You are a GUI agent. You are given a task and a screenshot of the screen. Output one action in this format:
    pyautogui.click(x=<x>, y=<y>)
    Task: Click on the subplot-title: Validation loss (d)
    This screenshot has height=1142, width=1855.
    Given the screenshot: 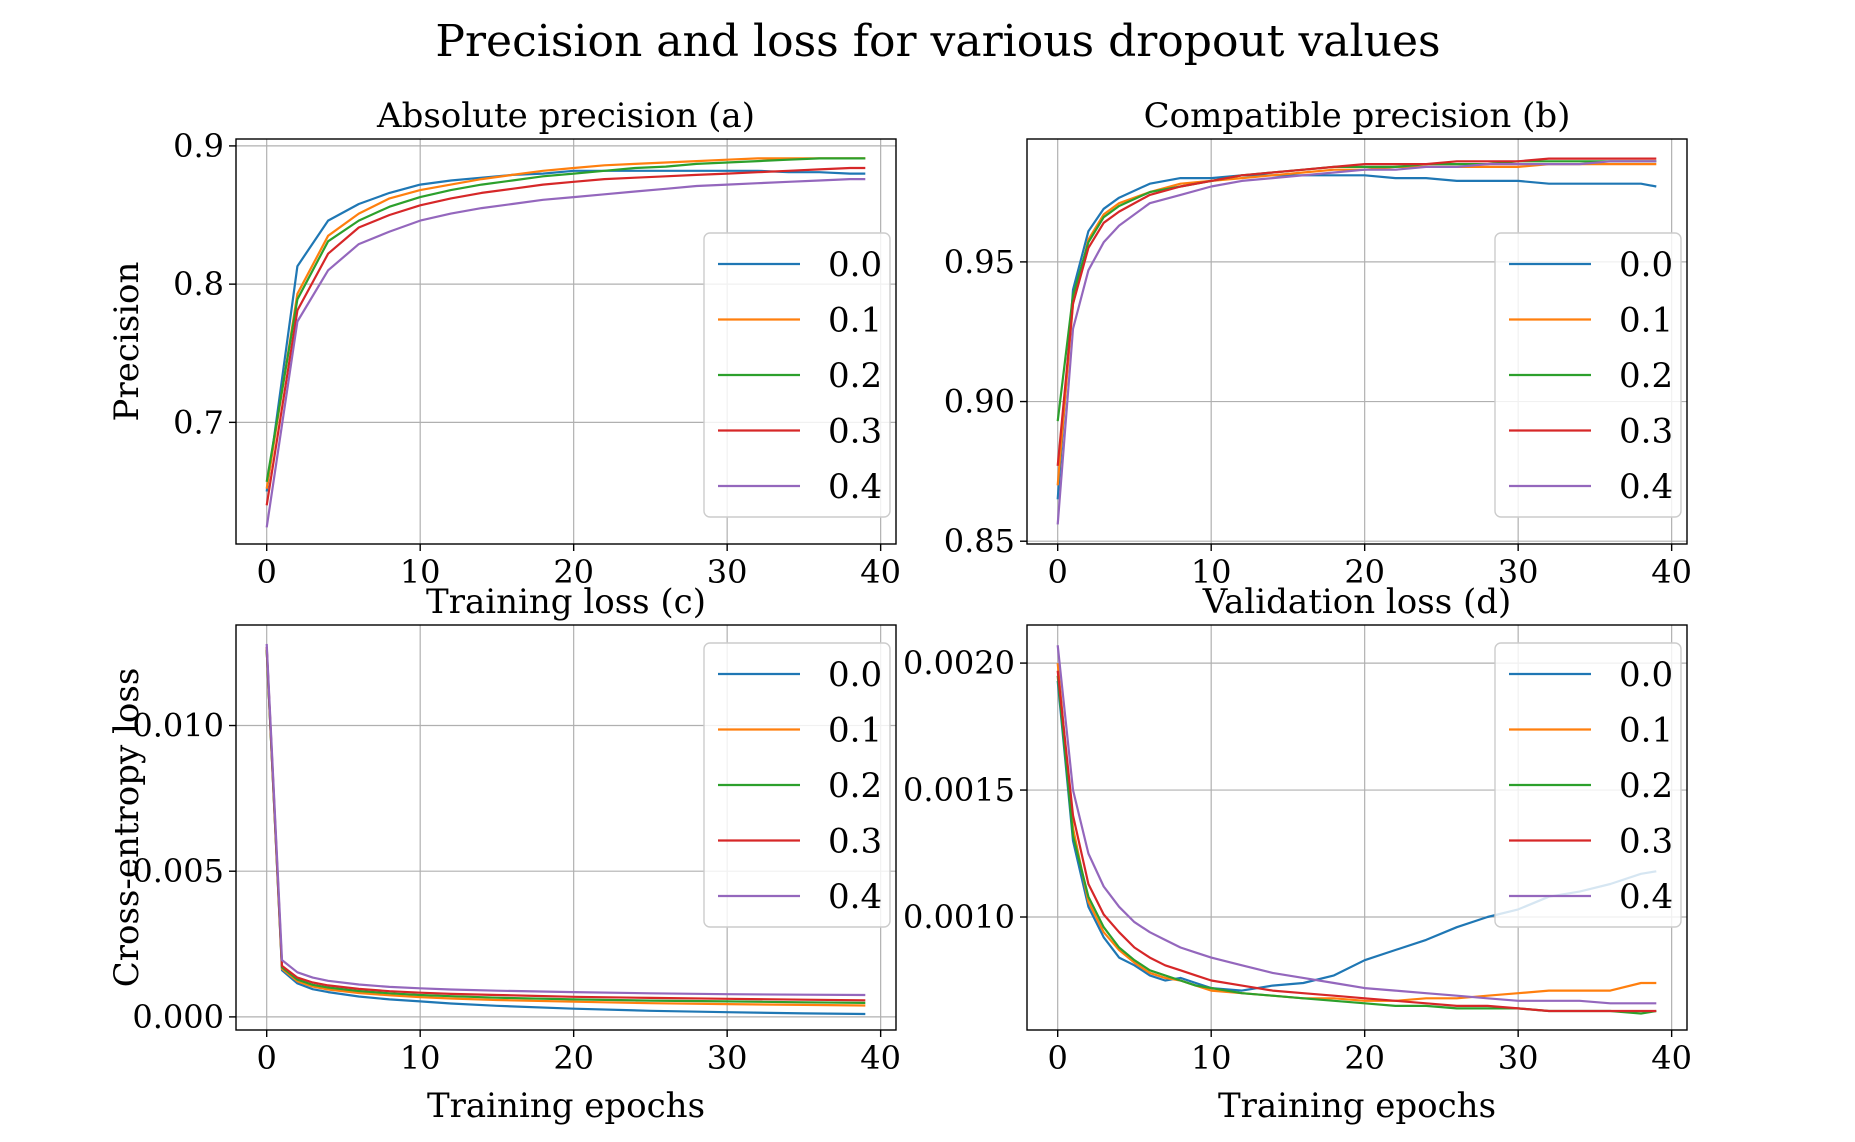 What is the action you would take?
    pyautogui.click(x=1357, y=602)
    